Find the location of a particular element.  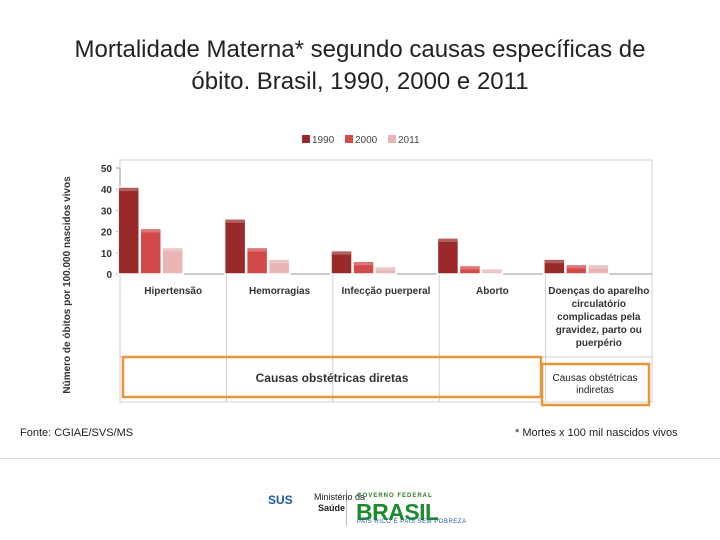

y-tick-label: 30 is located at coordinates (107, 211).